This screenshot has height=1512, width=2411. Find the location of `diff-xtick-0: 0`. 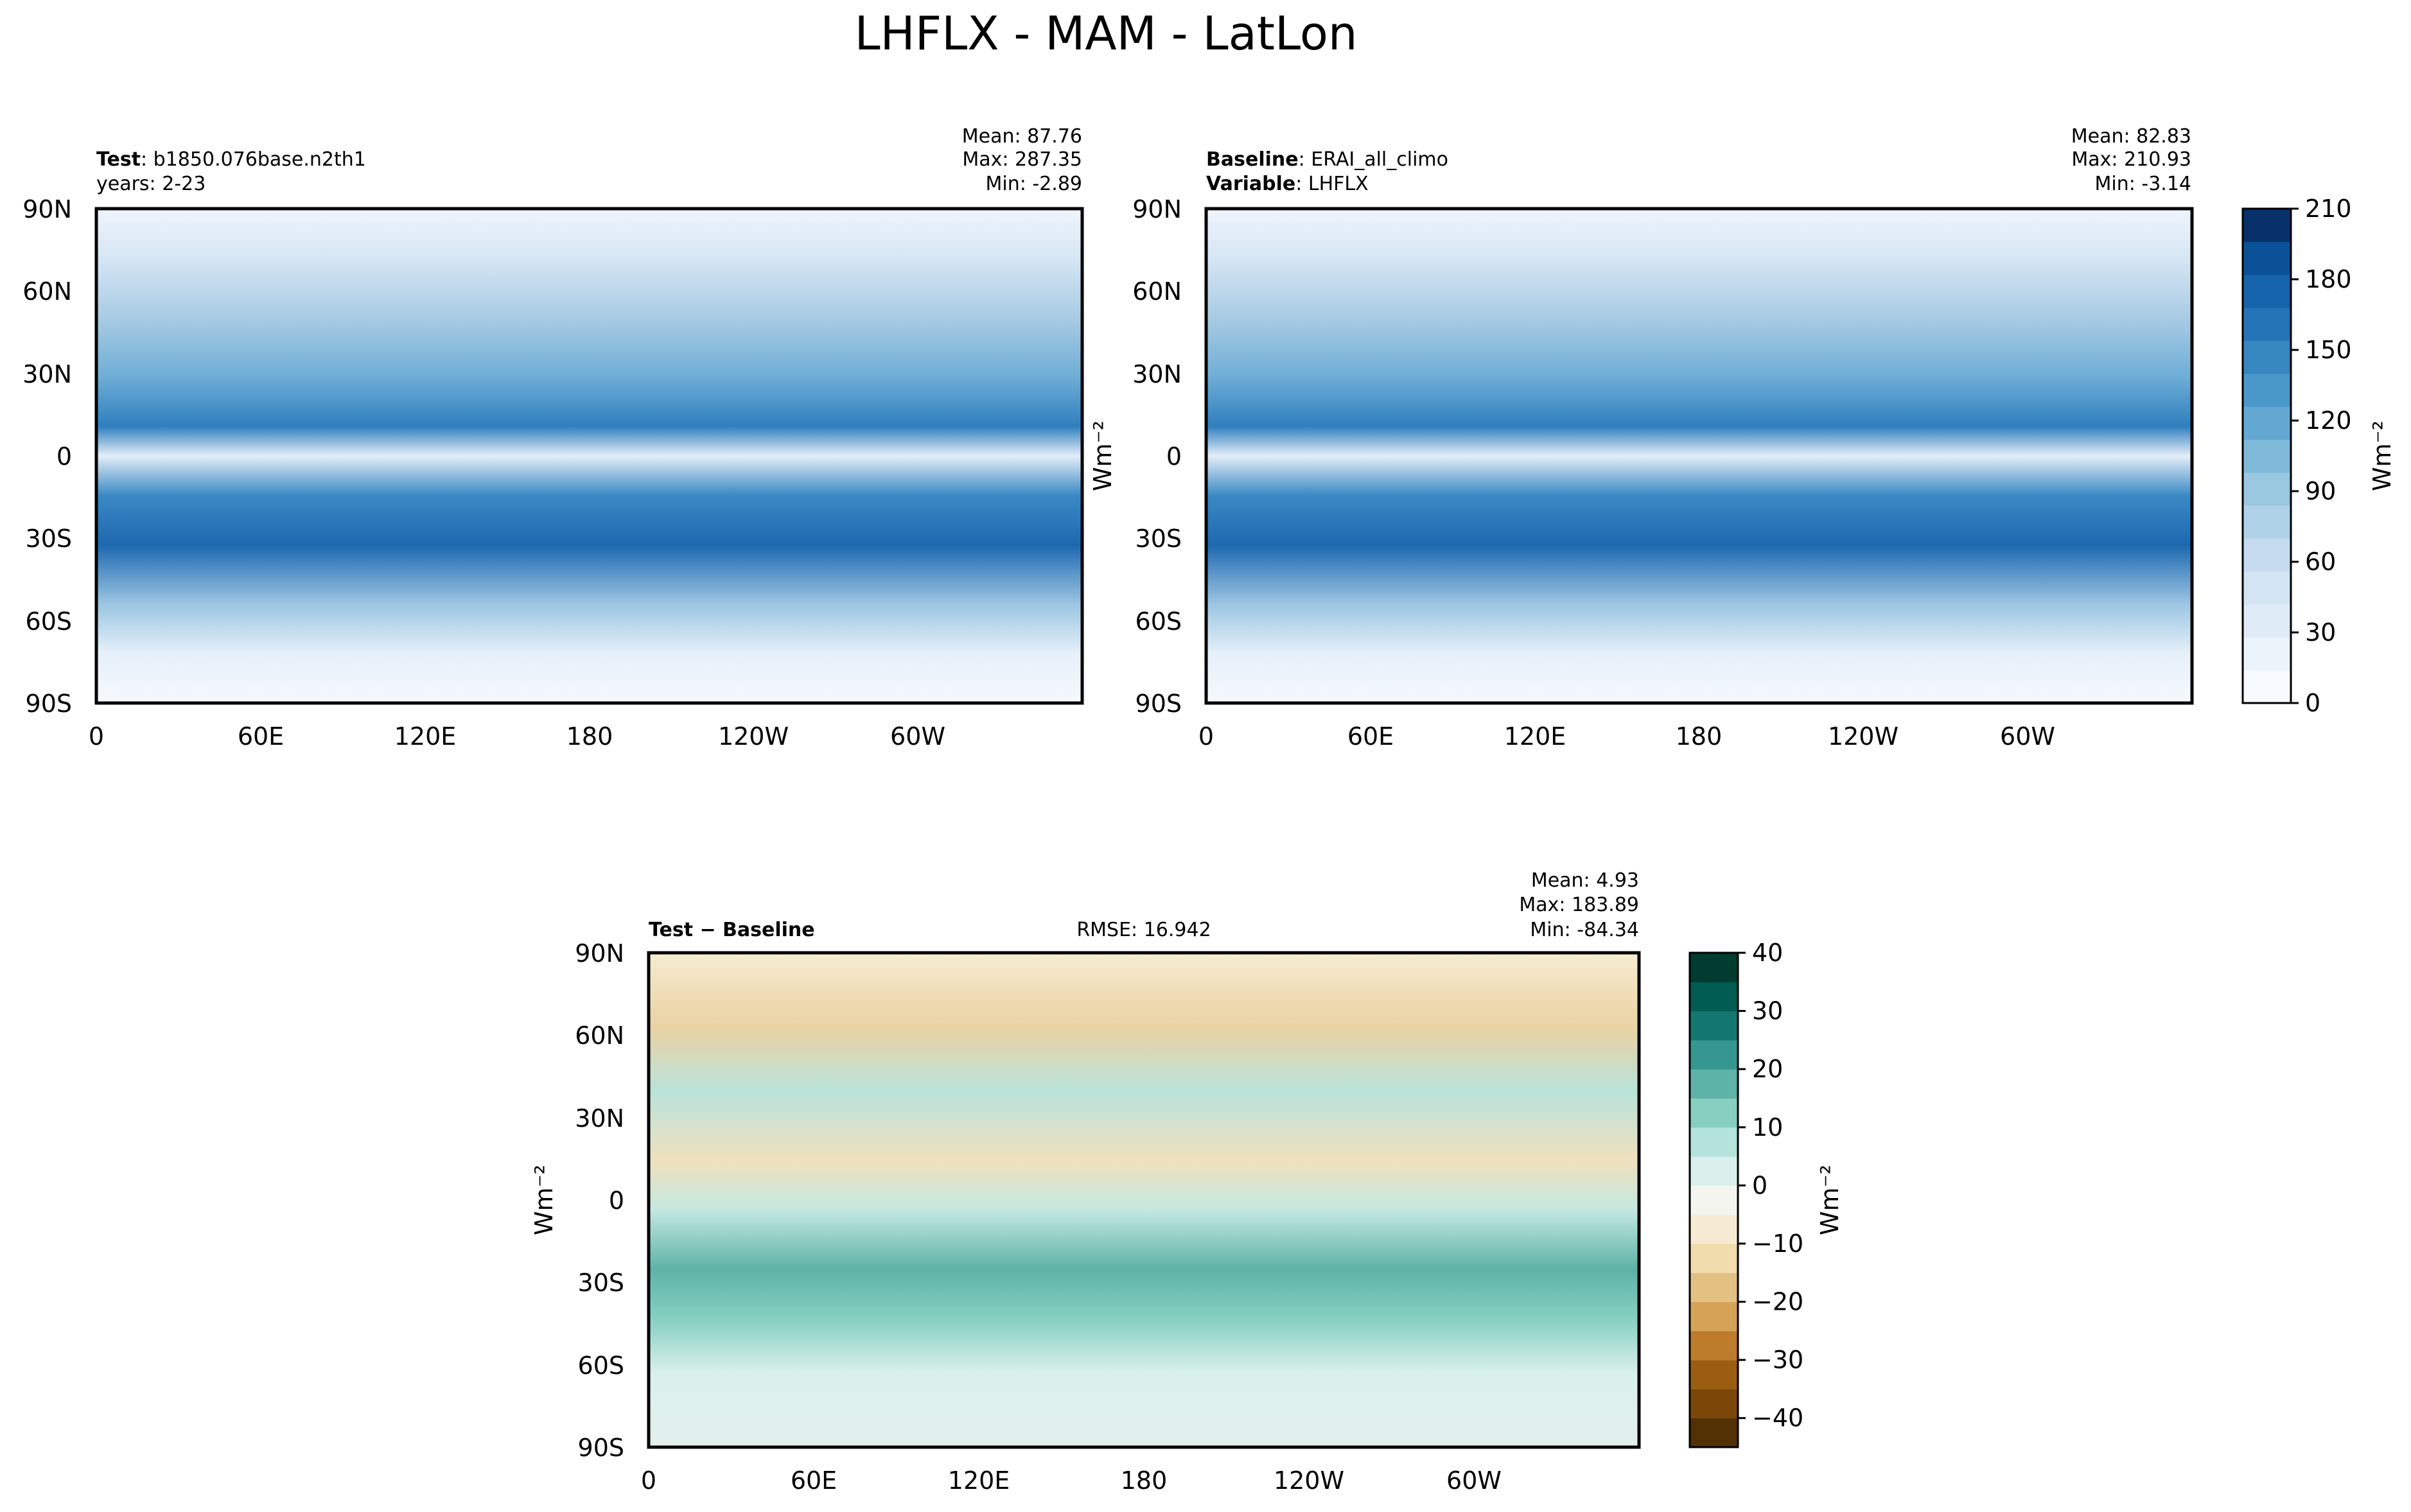

diff-xtick-0: 0 is located at coordinates (648, 1480).